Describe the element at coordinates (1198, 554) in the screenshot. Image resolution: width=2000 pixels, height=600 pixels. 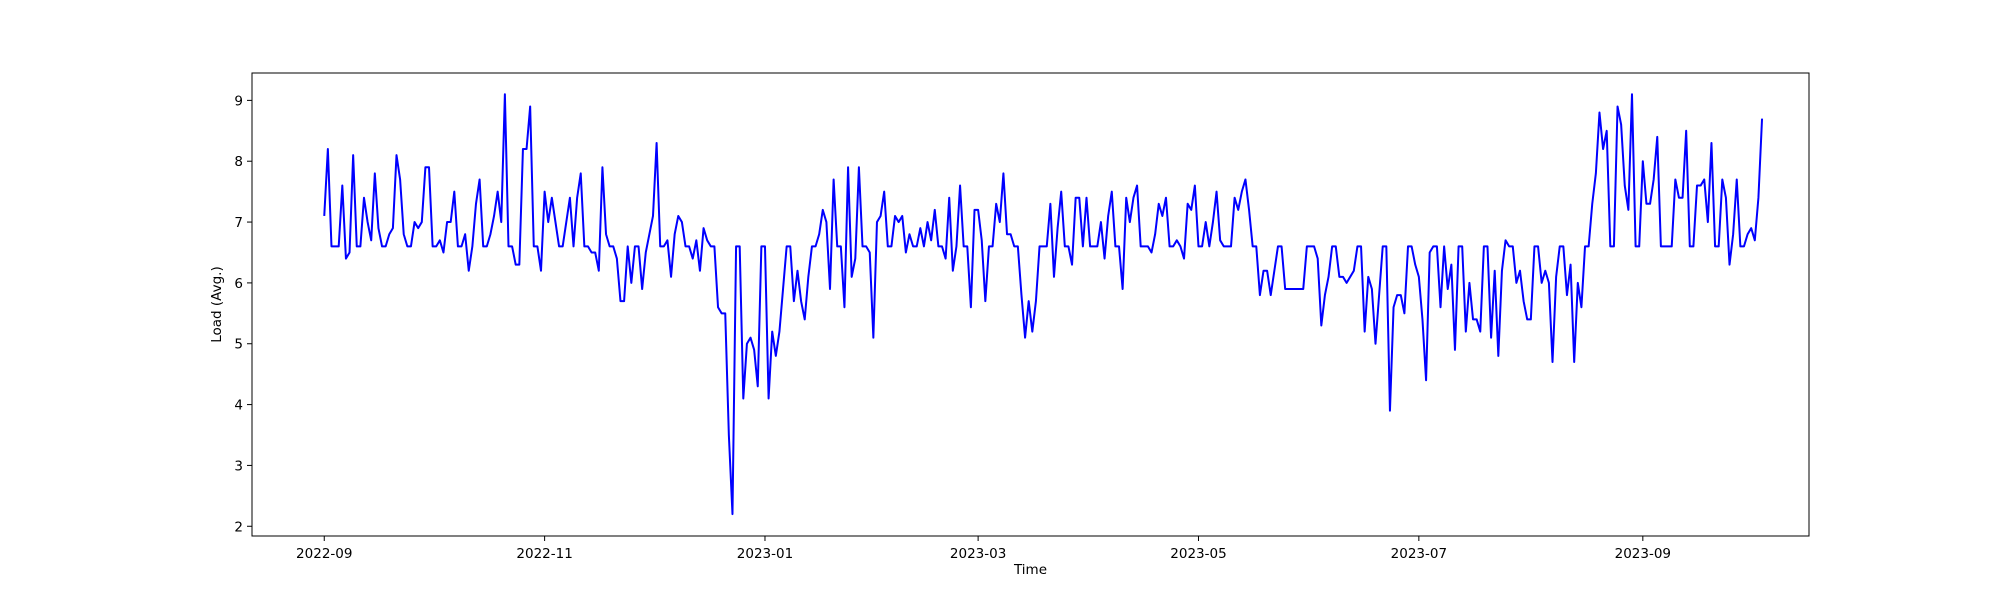
I see `x-tick-label: 2023-05` at that location.